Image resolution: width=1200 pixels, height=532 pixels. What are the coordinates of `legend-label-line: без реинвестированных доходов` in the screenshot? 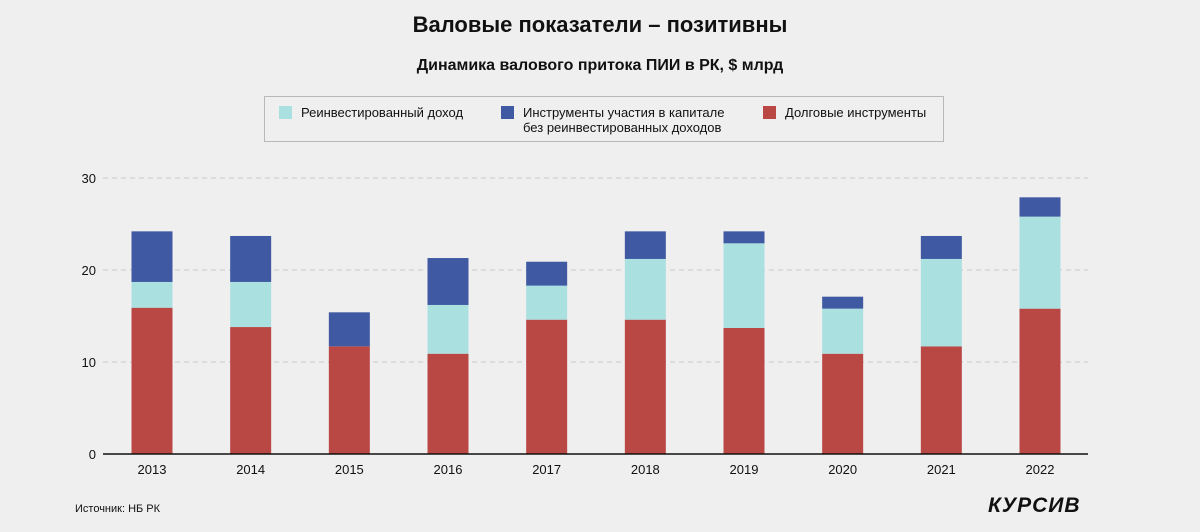 It's located at (622, 127).